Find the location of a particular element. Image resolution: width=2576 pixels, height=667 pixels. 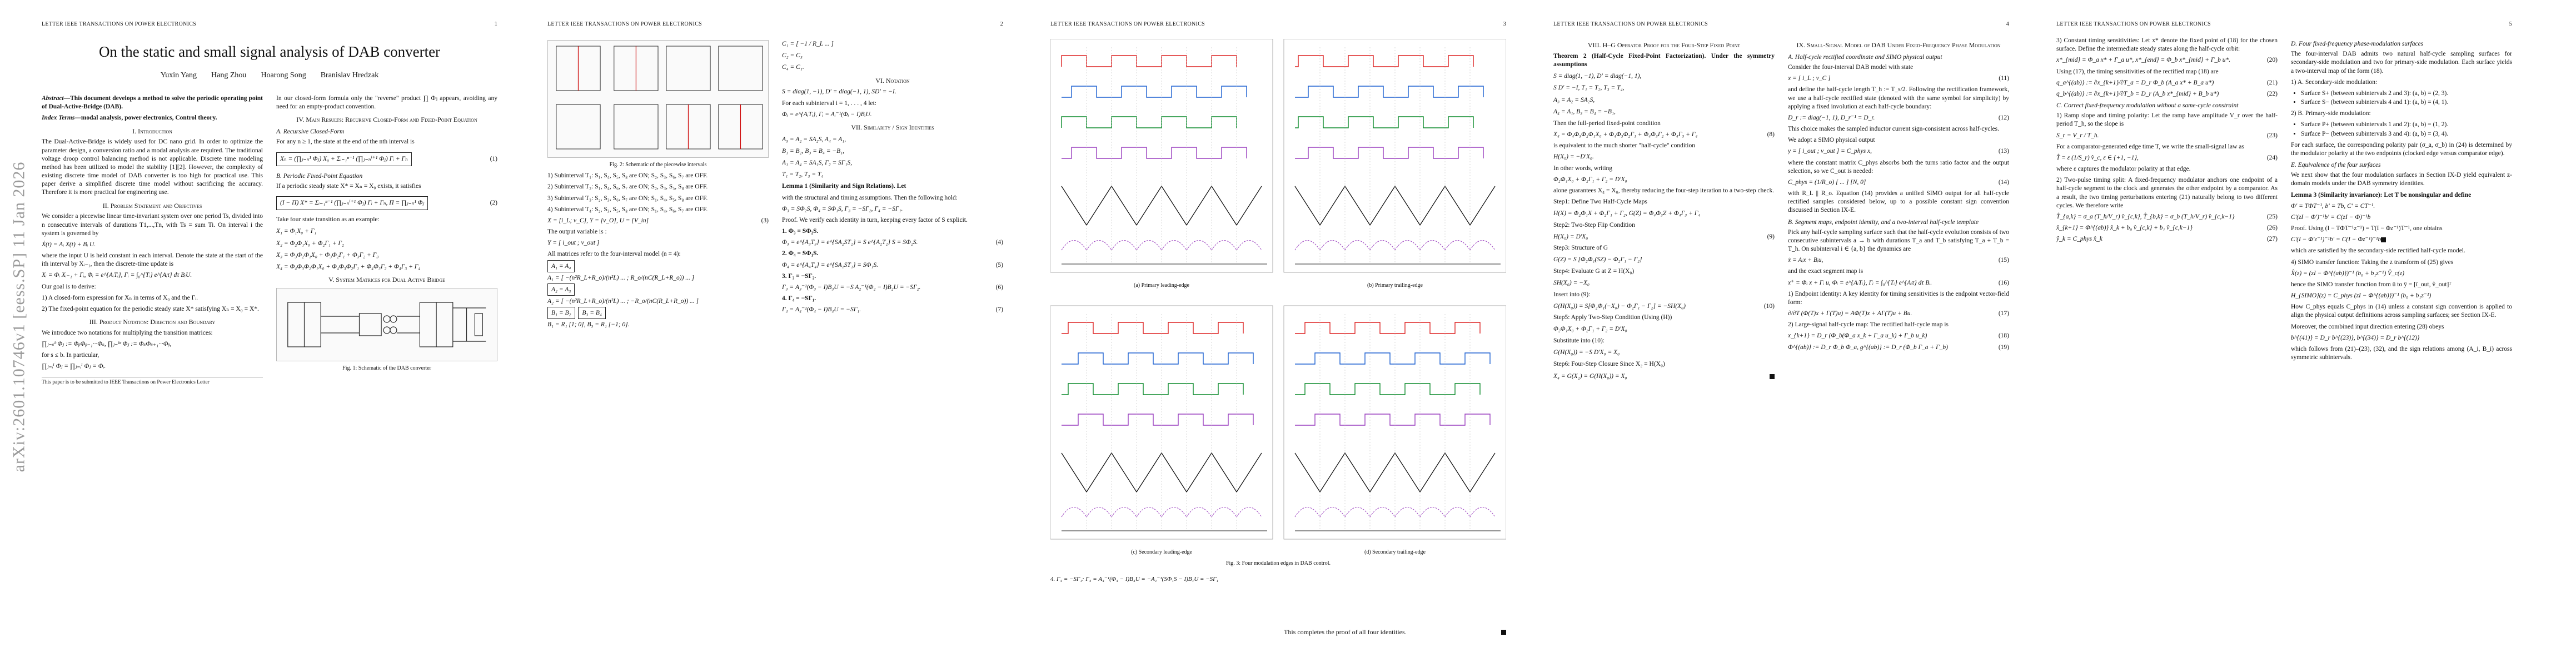

theorem-line: A₃ = A₂ = SA₂S, is located at coordinates (1574, 99).